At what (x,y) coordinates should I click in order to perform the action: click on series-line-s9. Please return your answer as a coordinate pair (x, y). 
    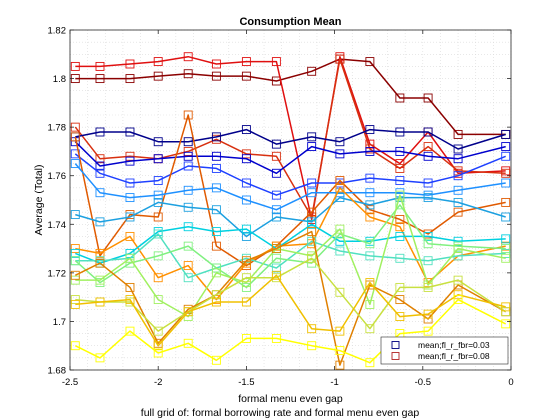
    Looking at the image, I should click on (290, 217).